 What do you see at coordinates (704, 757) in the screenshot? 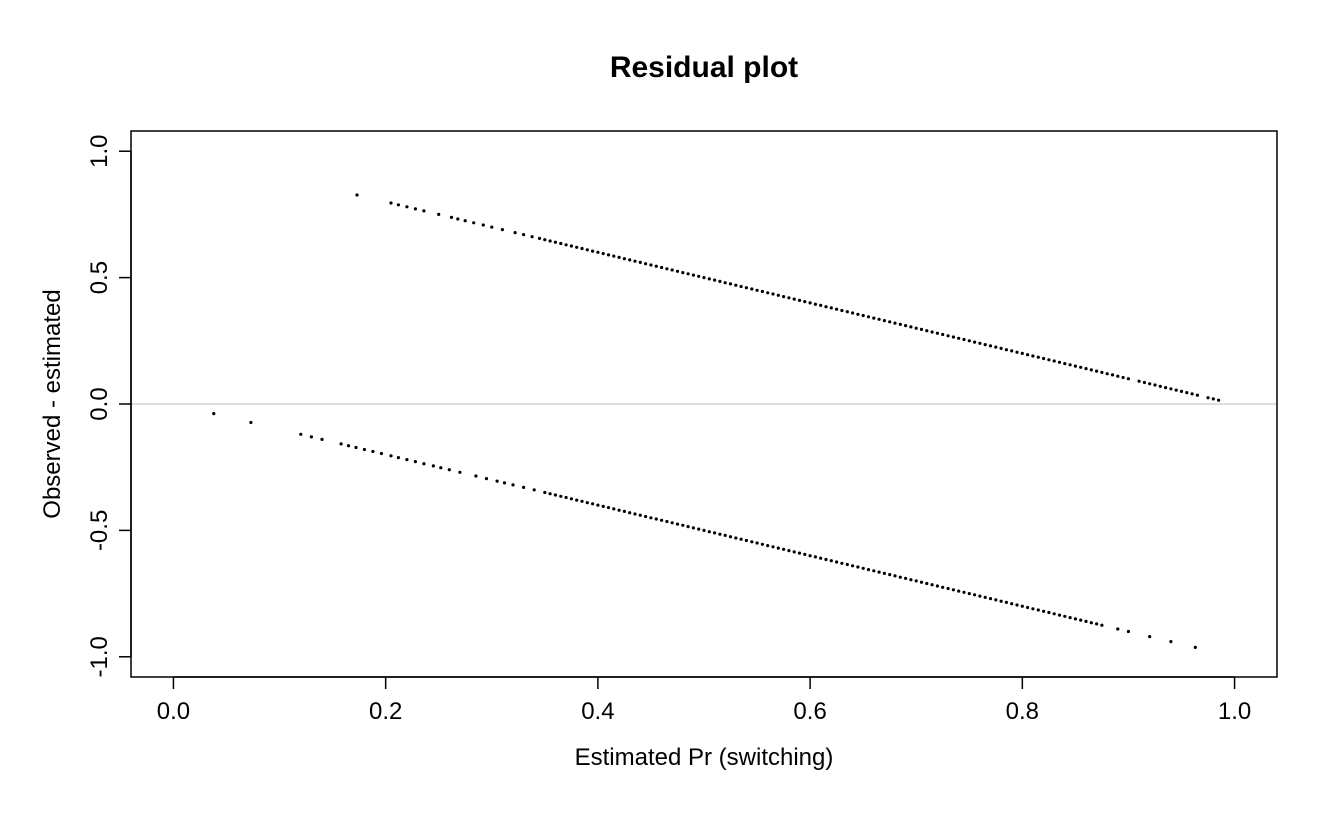
I see `x-axis-label: Estimated Pr (switching)` at bounding box center [704, 757].